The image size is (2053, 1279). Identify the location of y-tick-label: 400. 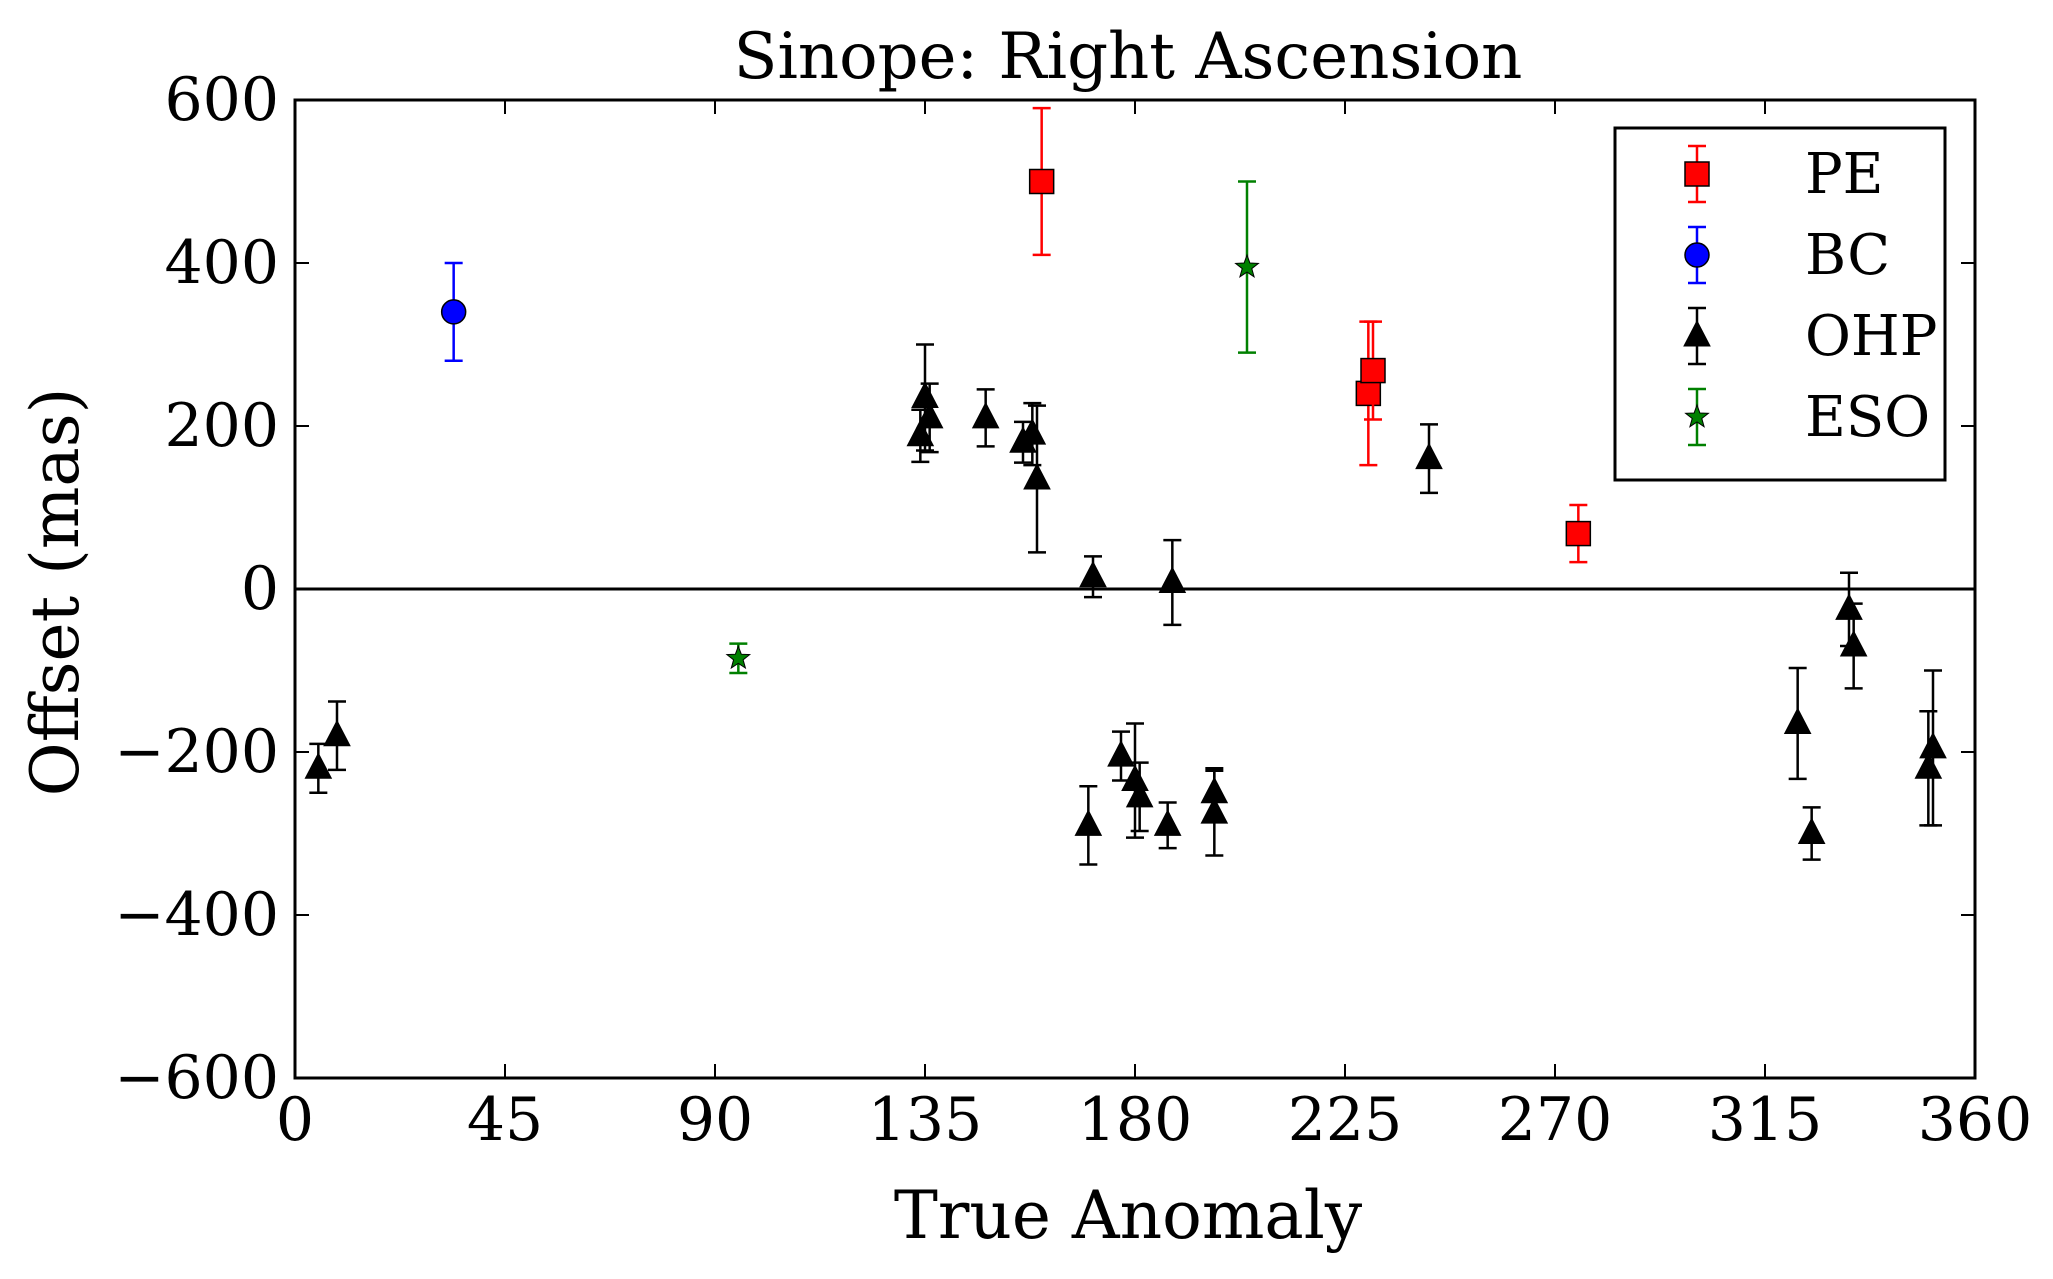
(221, 263).